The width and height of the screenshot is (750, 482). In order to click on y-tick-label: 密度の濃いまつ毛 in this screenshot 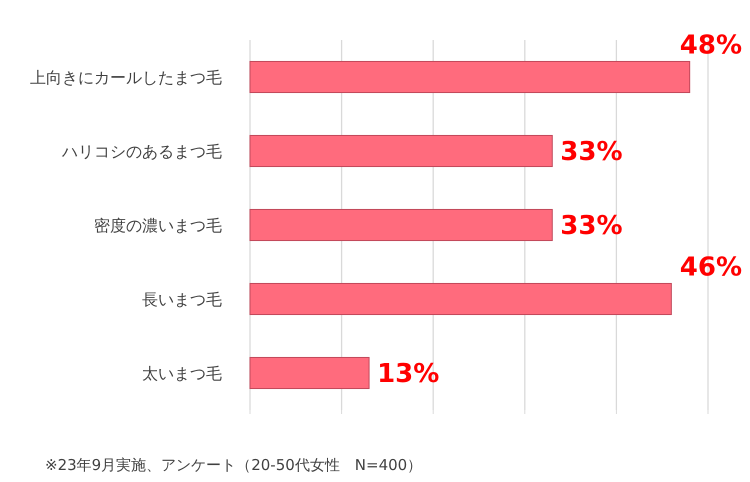, I will do `click(158, 225)`.